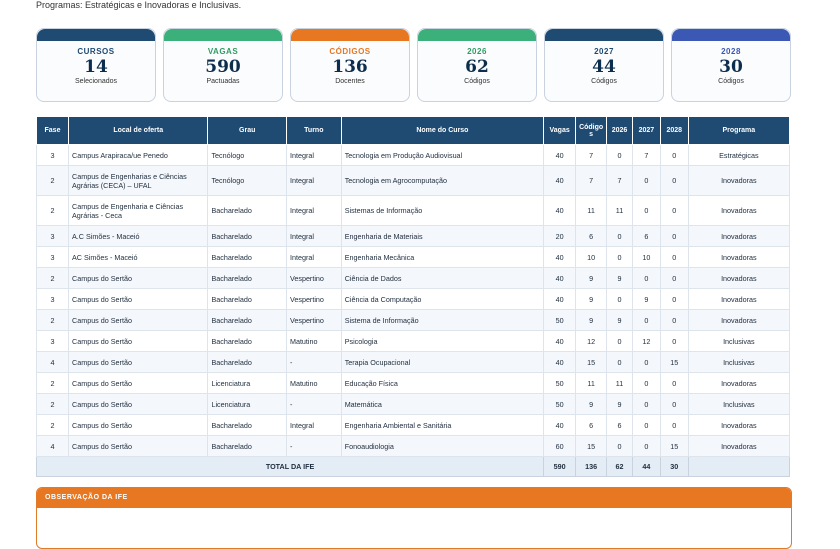 Image resolution: width=840 pixels, height=549 pixels. What do you see at coordinates (247, 180) in the screenshot?
I see `table-cell: Tecnólogo` at bounding box center [247, 180].